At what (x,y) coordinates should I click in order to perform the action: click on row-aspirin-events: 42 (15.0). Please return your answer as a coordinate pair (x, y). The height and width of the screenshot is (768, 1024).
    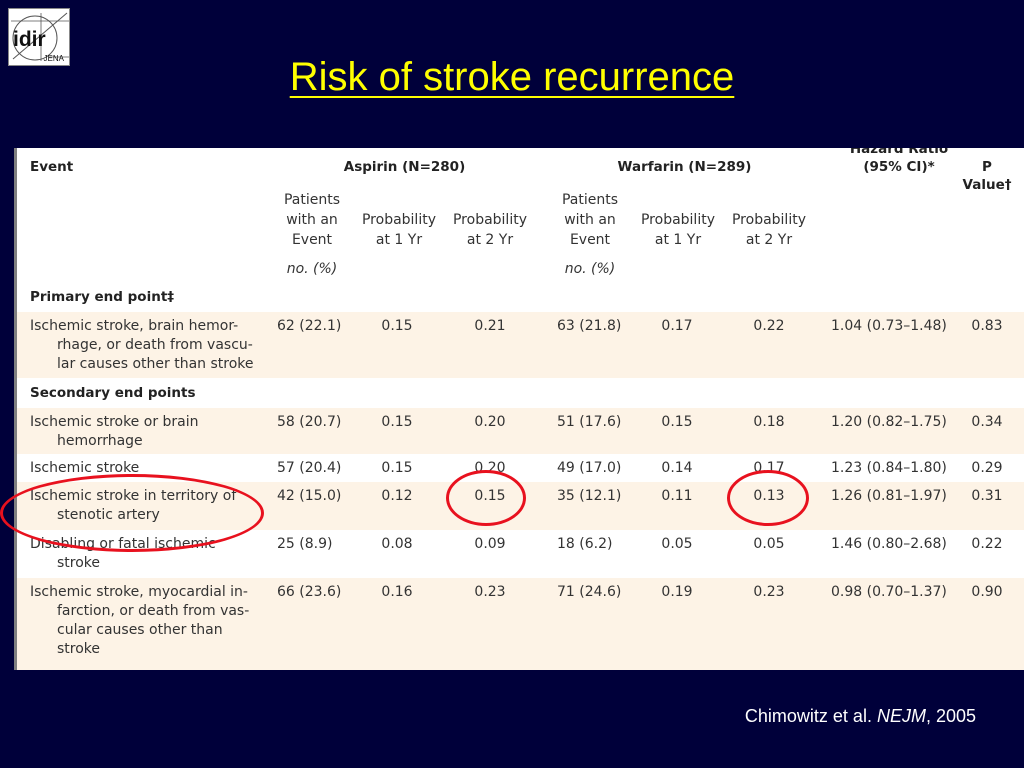
    Looking at the image, I should click on (309, 496).